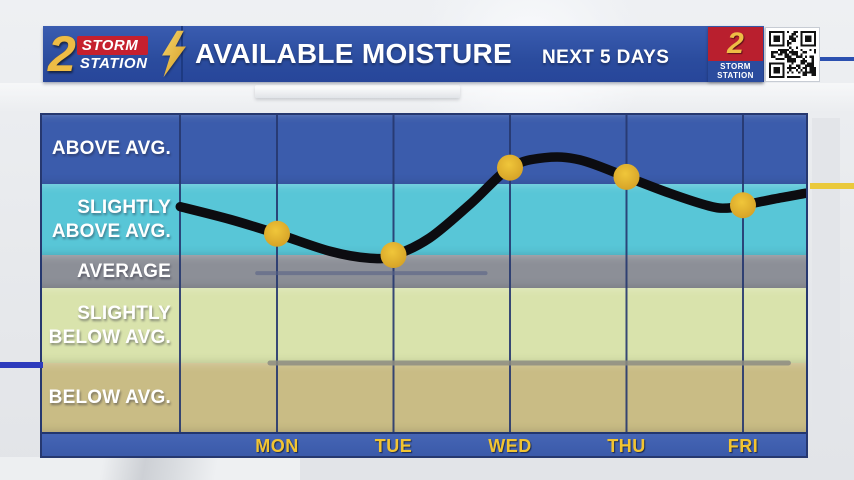 The width and height of the screenshot is (854, 480). Describe the element at coordinates (182, 54) in the screenshot. I see `header-divider` at that location.